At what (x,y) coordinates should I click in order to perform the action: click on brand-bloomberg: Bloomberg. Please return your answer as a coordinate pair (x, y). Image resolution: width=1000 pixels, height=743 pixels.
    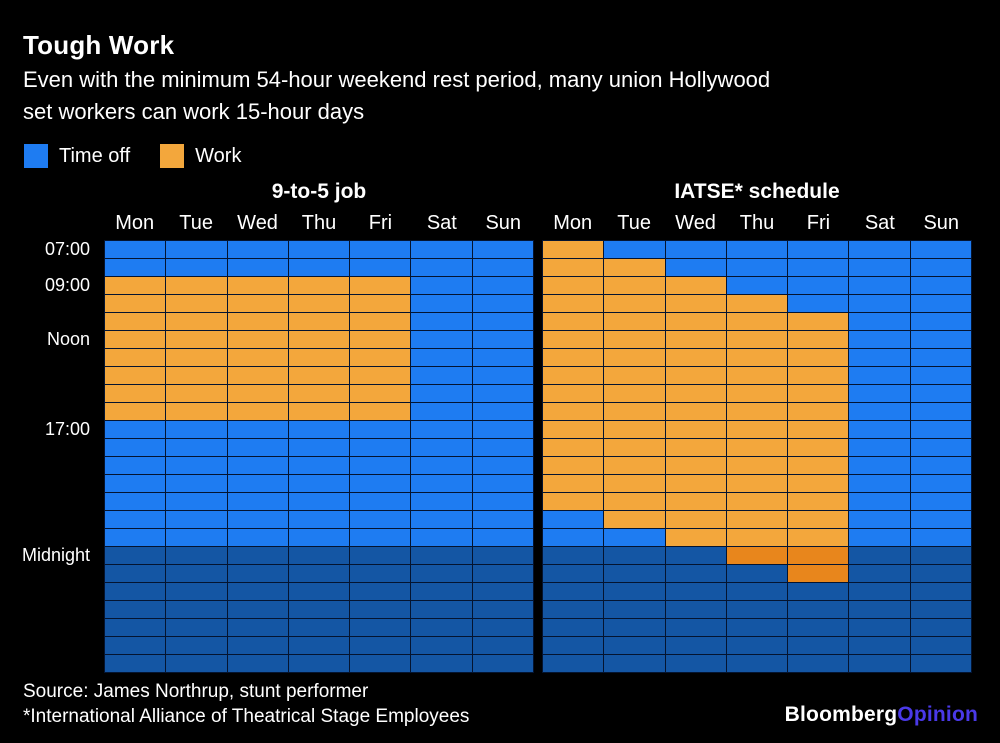
    Looking at the image, I should click on (841, 714).